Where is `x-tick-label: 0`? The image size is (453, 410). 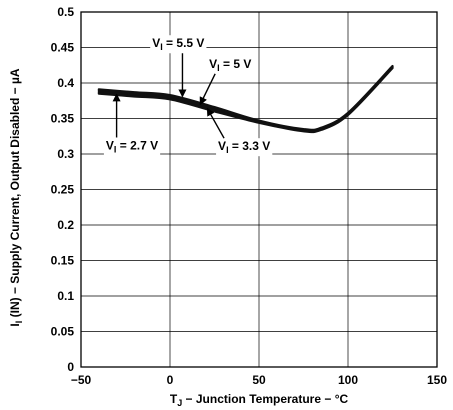
x-tick-label: 0 is located at coordinates (170, 380).